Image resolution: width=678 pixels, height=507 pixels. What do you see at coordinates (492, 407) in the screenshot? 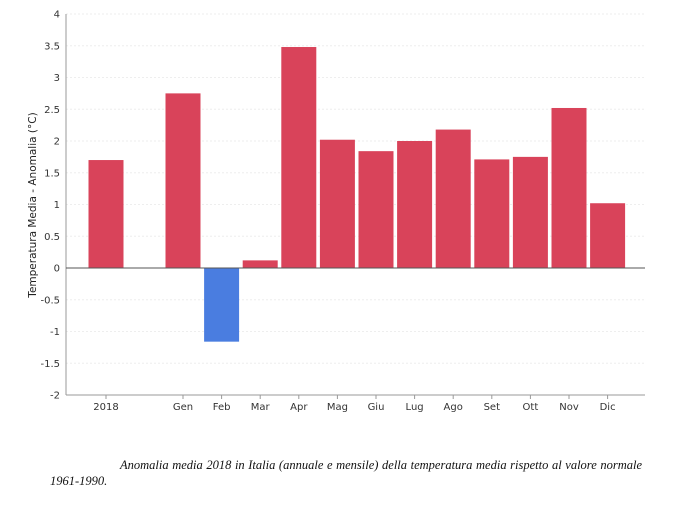
I see `x-tick-label: Set` at bounding box center [492, 407].